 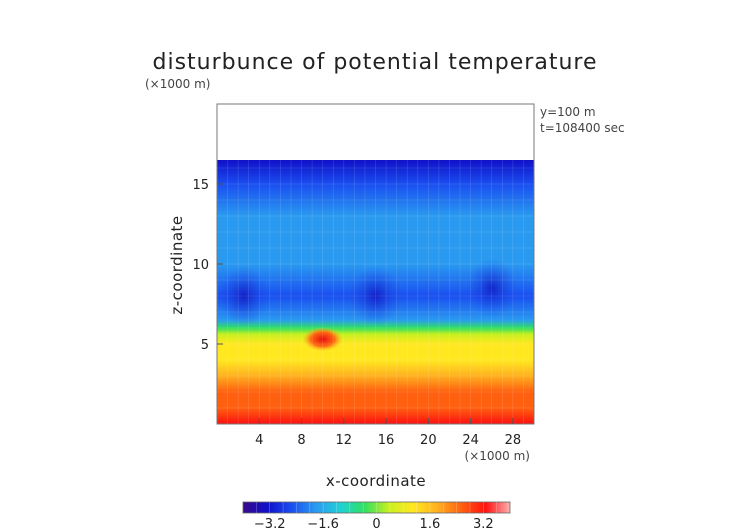 What do you see at coordinates (430, 524) in the screenshot?
I see `colorbar-tick-label: 1.6` at bounding box center [430, 524].